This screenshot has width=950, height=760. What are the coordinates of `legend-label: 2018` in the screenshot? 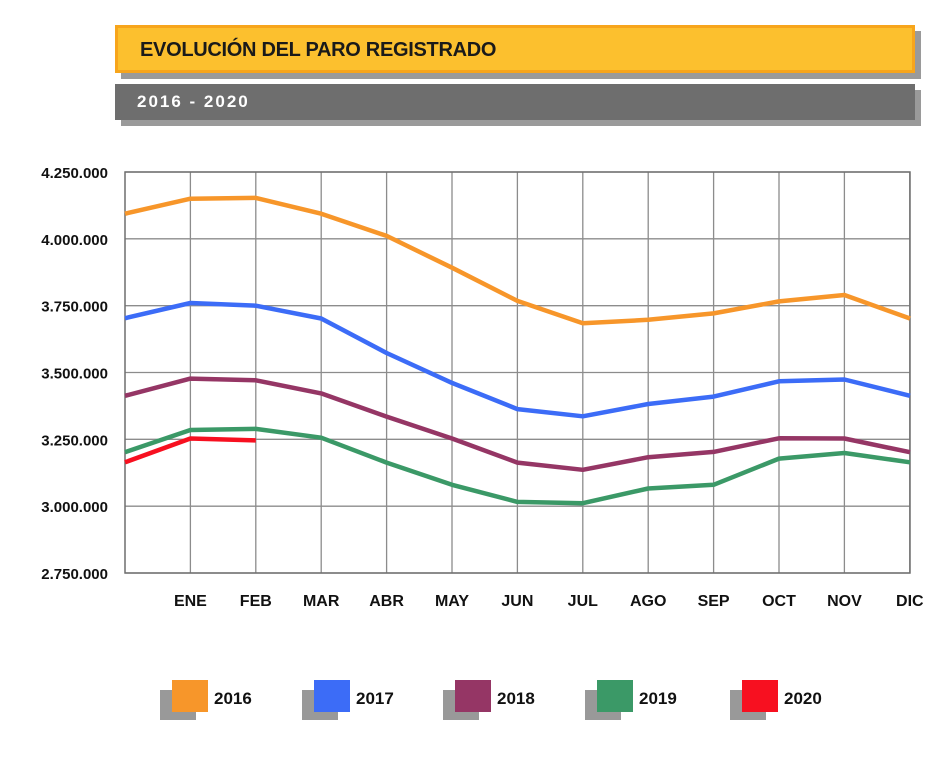 It's located at (516, 698).